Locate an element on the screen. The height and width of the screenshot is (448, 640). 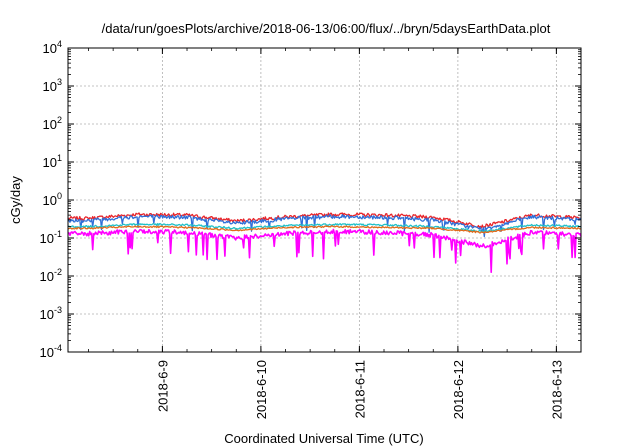
series-layer is located at coordinates (324, 242).